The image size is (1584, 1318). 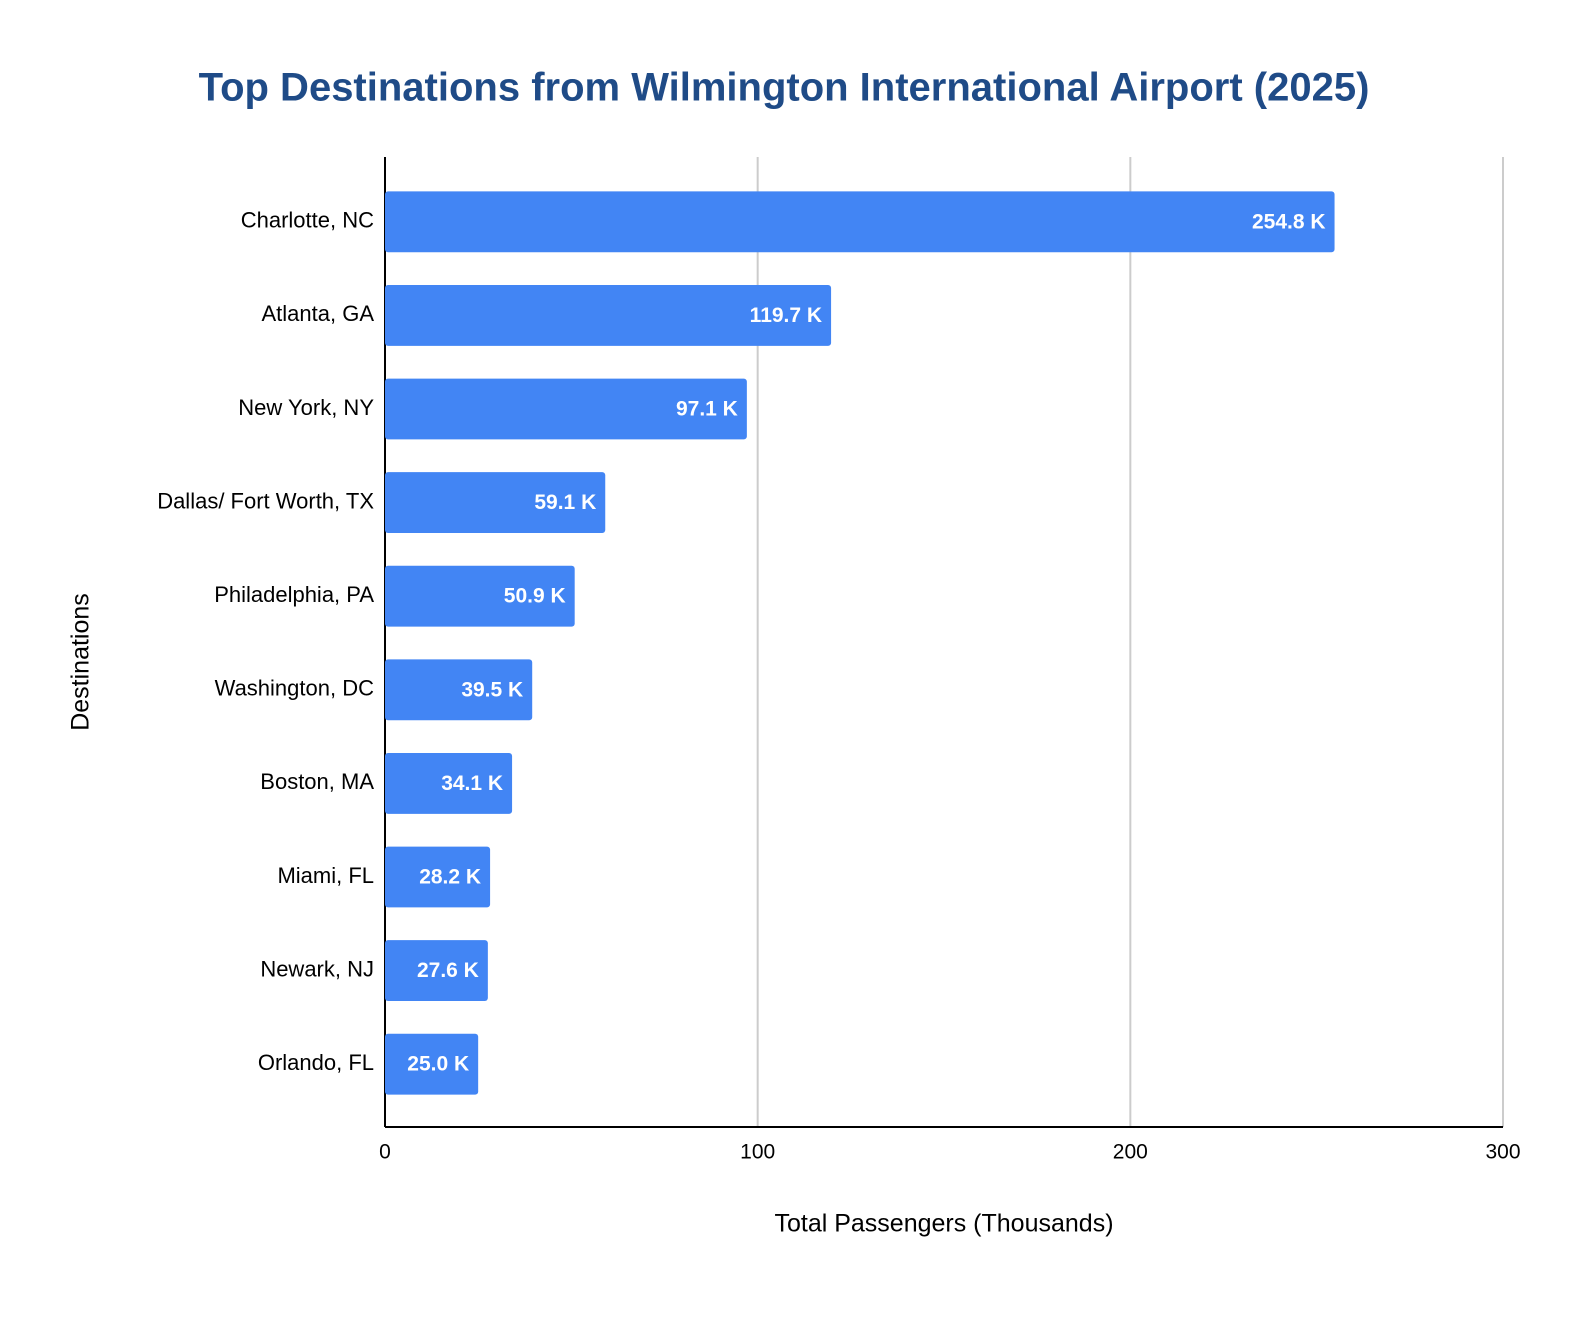 I want to click on value-label: 119.7 K, so click(x=786, y=315).